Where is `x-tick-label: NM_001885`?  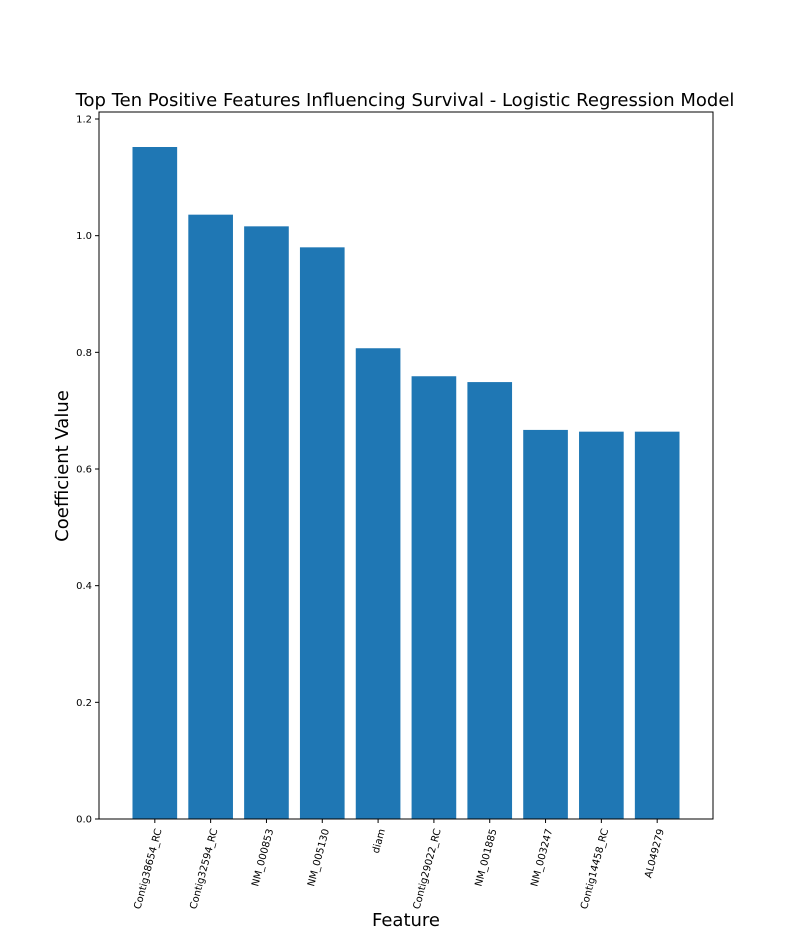
x-tick-label: NM_001885 is located at coordinates (487, 858).